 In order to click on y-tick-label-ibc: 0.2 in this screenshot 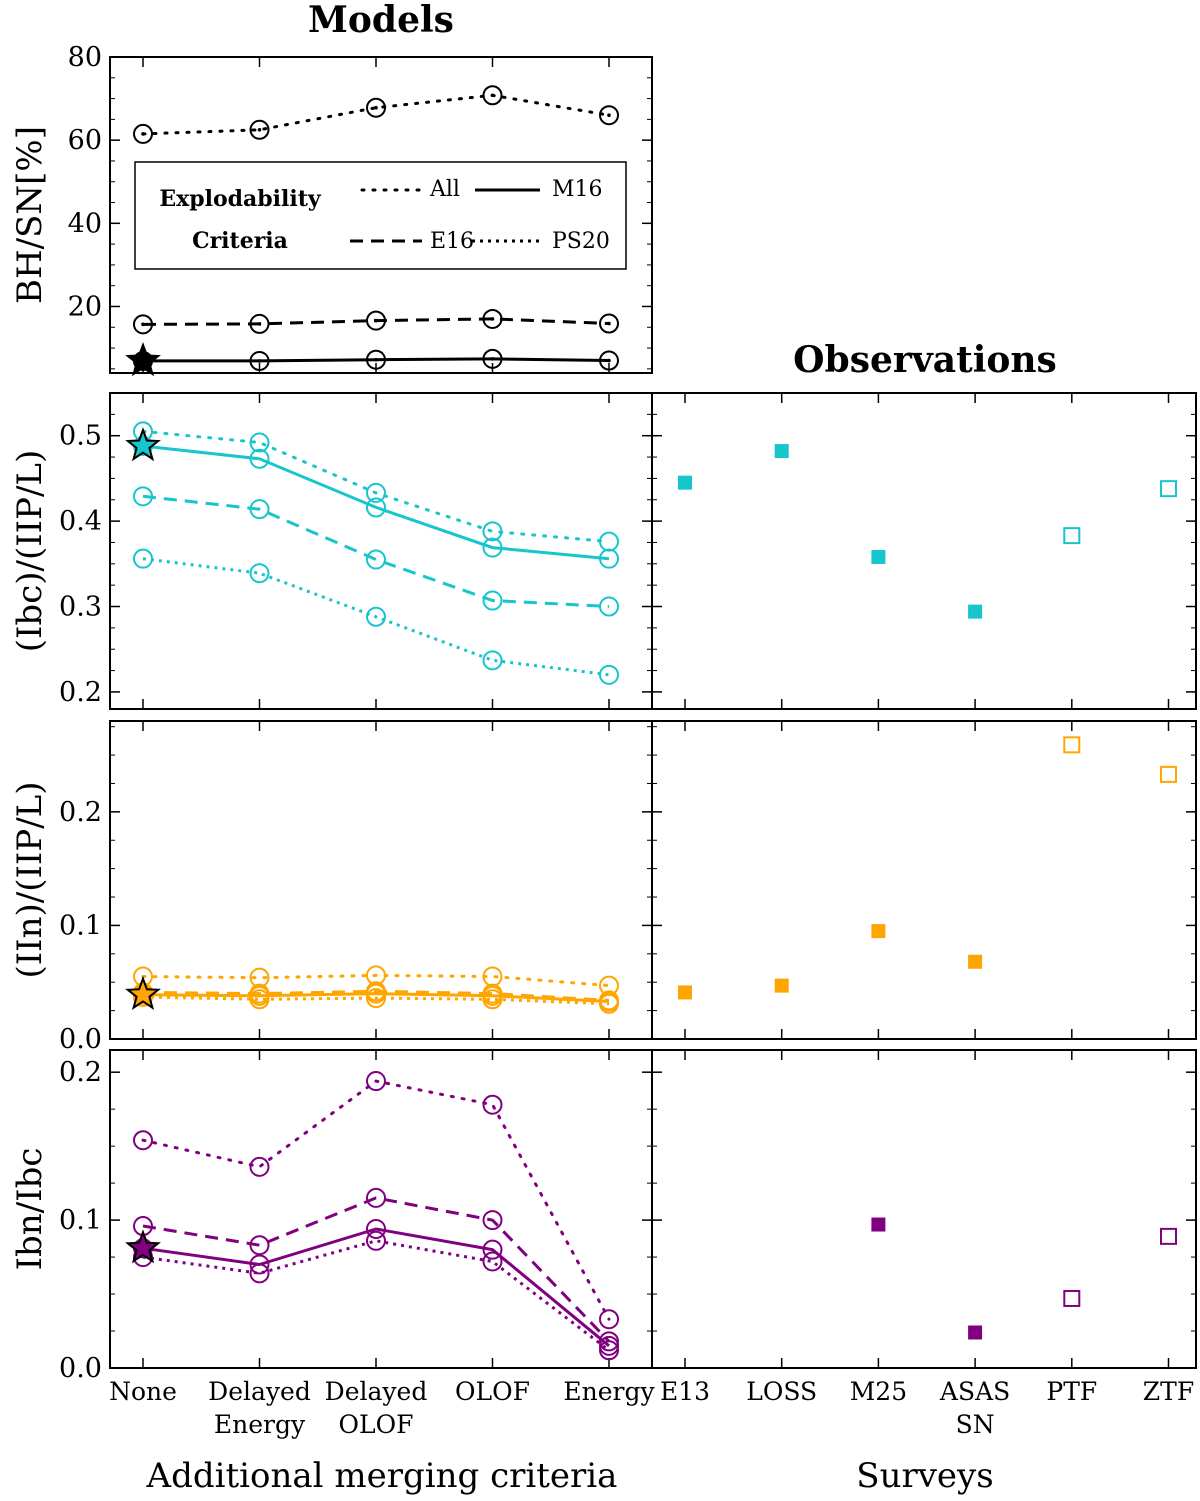, I will do `click(80, 692)`.